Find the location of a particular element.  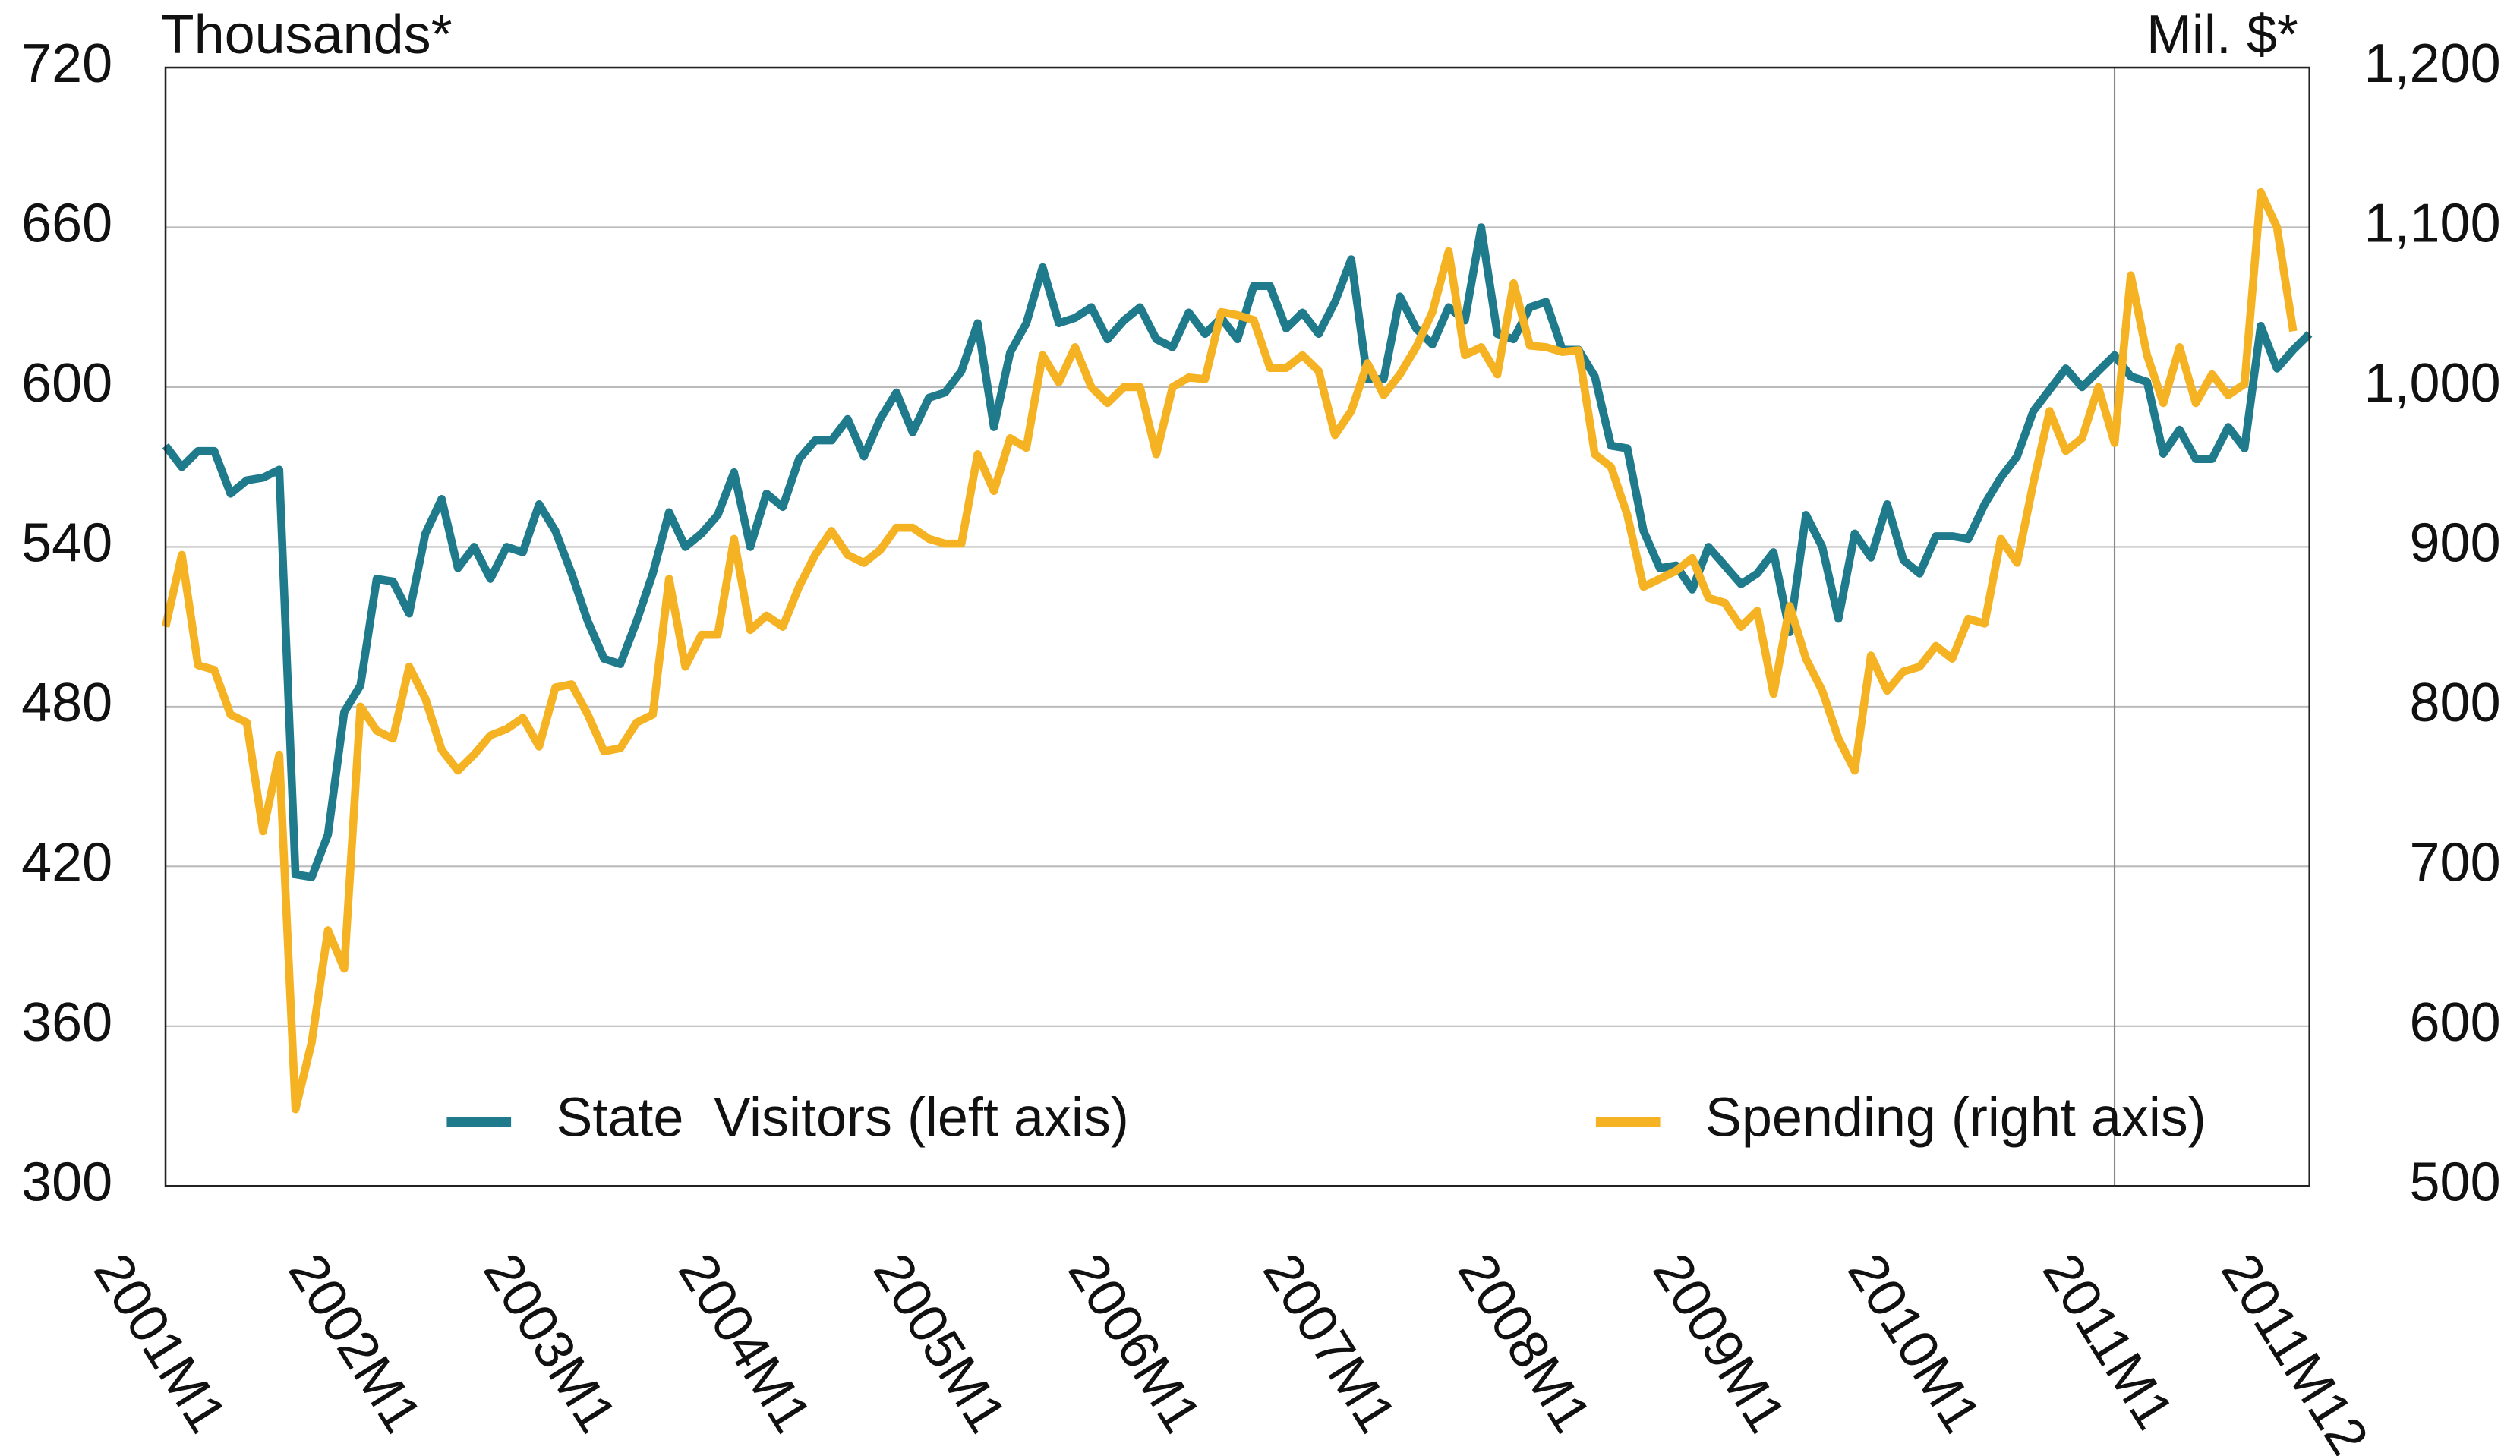

x-tick-label: 2003M1 is located at coordinates (550, 1343).